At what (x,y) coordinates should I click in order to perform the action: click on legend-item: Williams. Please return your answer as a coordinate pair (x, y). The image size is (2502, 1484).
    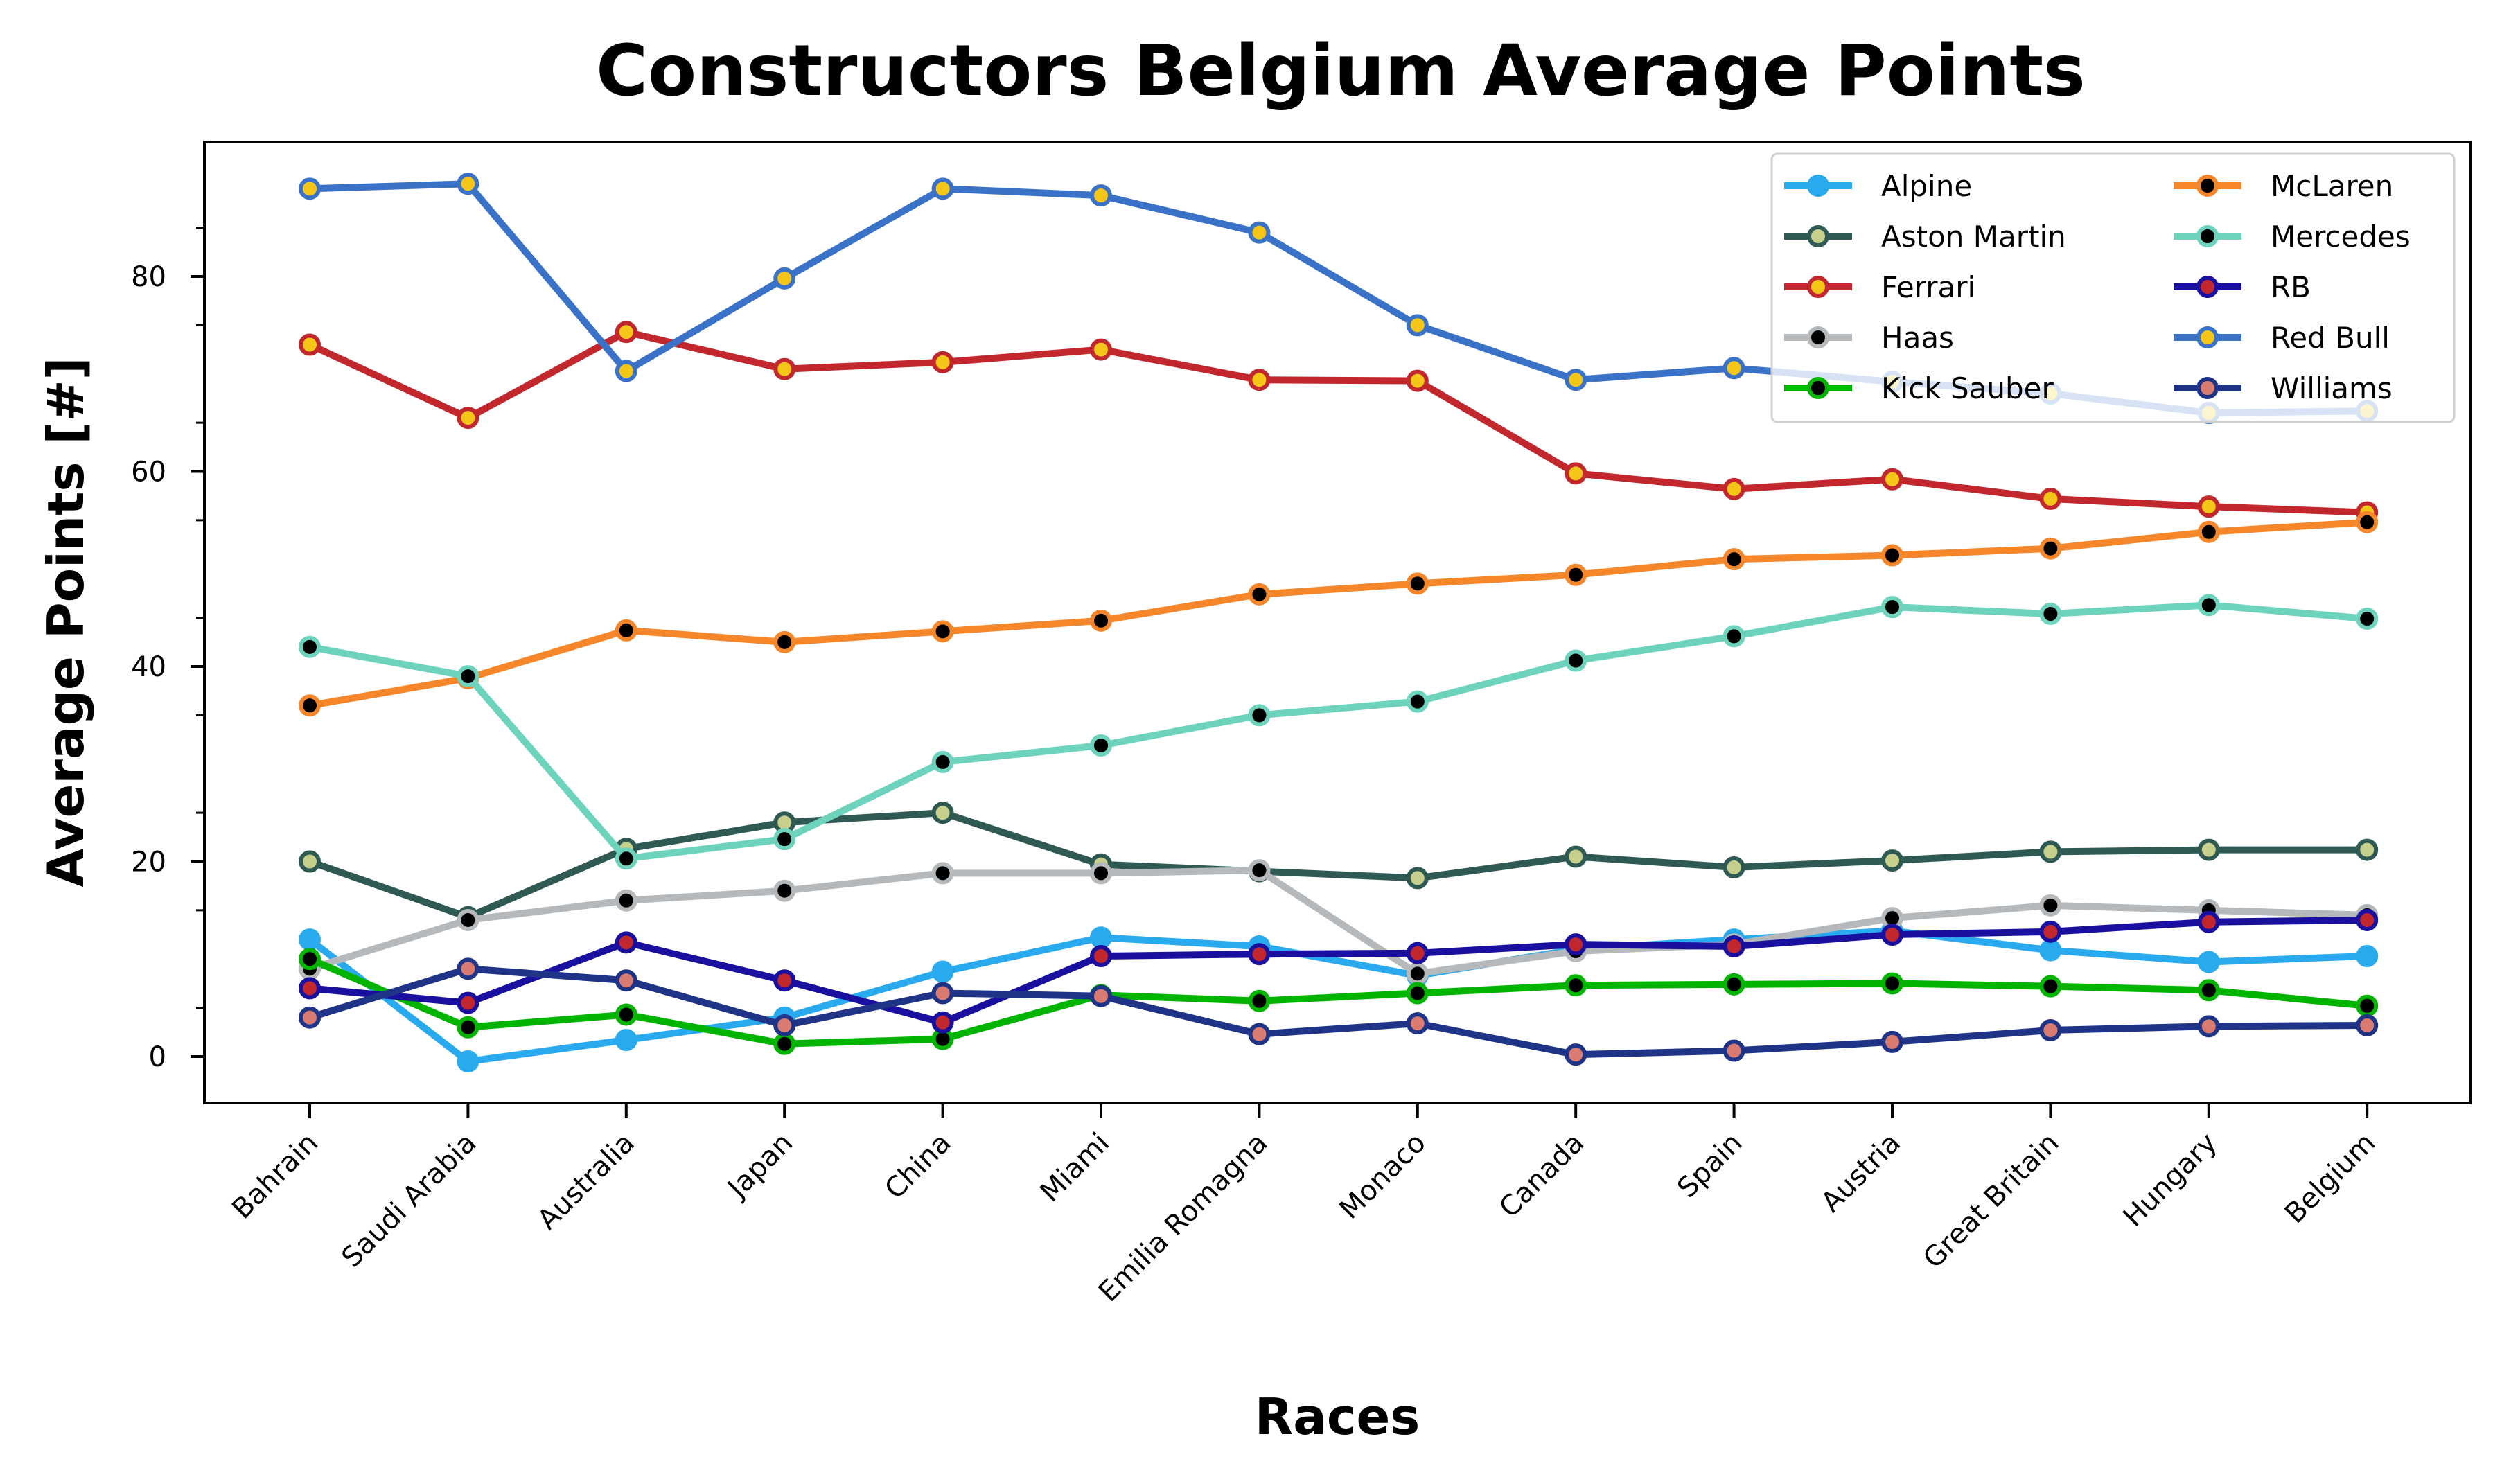
    Looking at the image, I should click on (2283, 388).